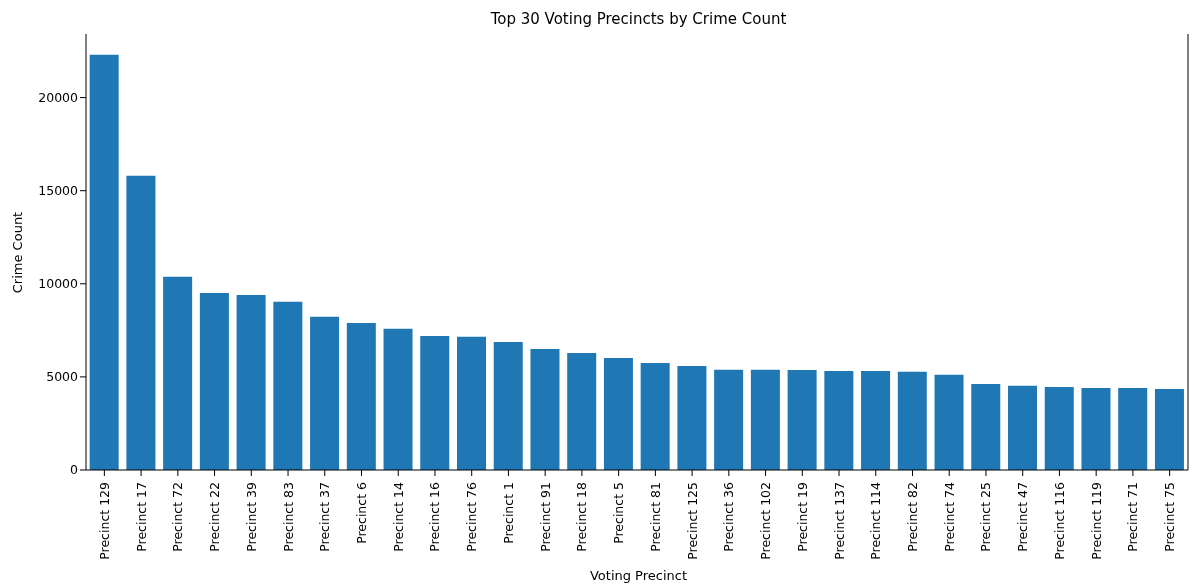 The image size is (1199, 586). Describe the element at coordinates (949, 516) in the screenshot. I see `x-tick-label: Precinct 74` at that location.